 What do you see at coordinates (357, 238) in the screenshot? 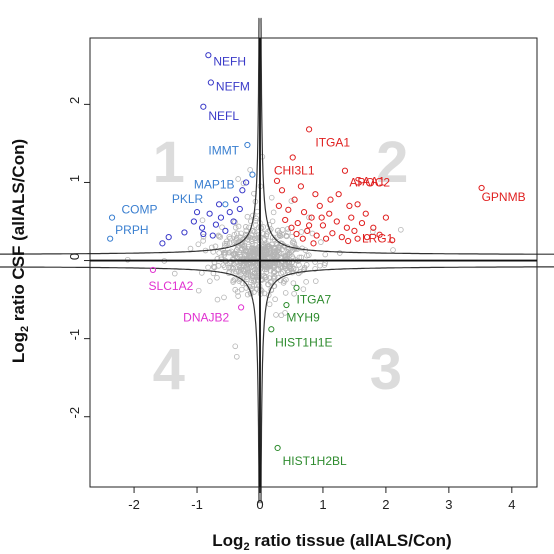
I see `gene-point-lrg1` at bounding box center [357, 238].